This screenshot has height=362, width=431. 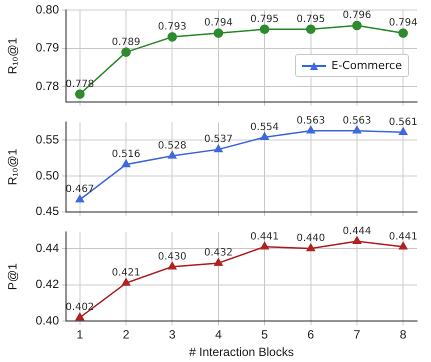 What do you see at coordinates (126, 154) in the screenshot?
I see `data-label: 0.516` at bounding box center [126, 154].